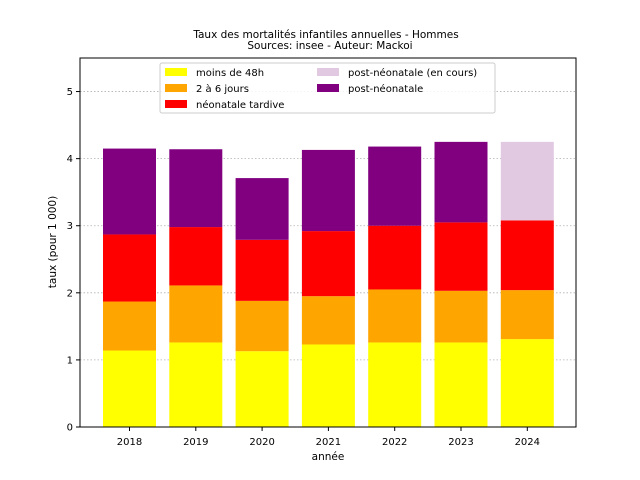  Describe the element at coordinates (412, 73) in the screenshot. I see `legend-label: post-néonatale (en cours)` at that location.